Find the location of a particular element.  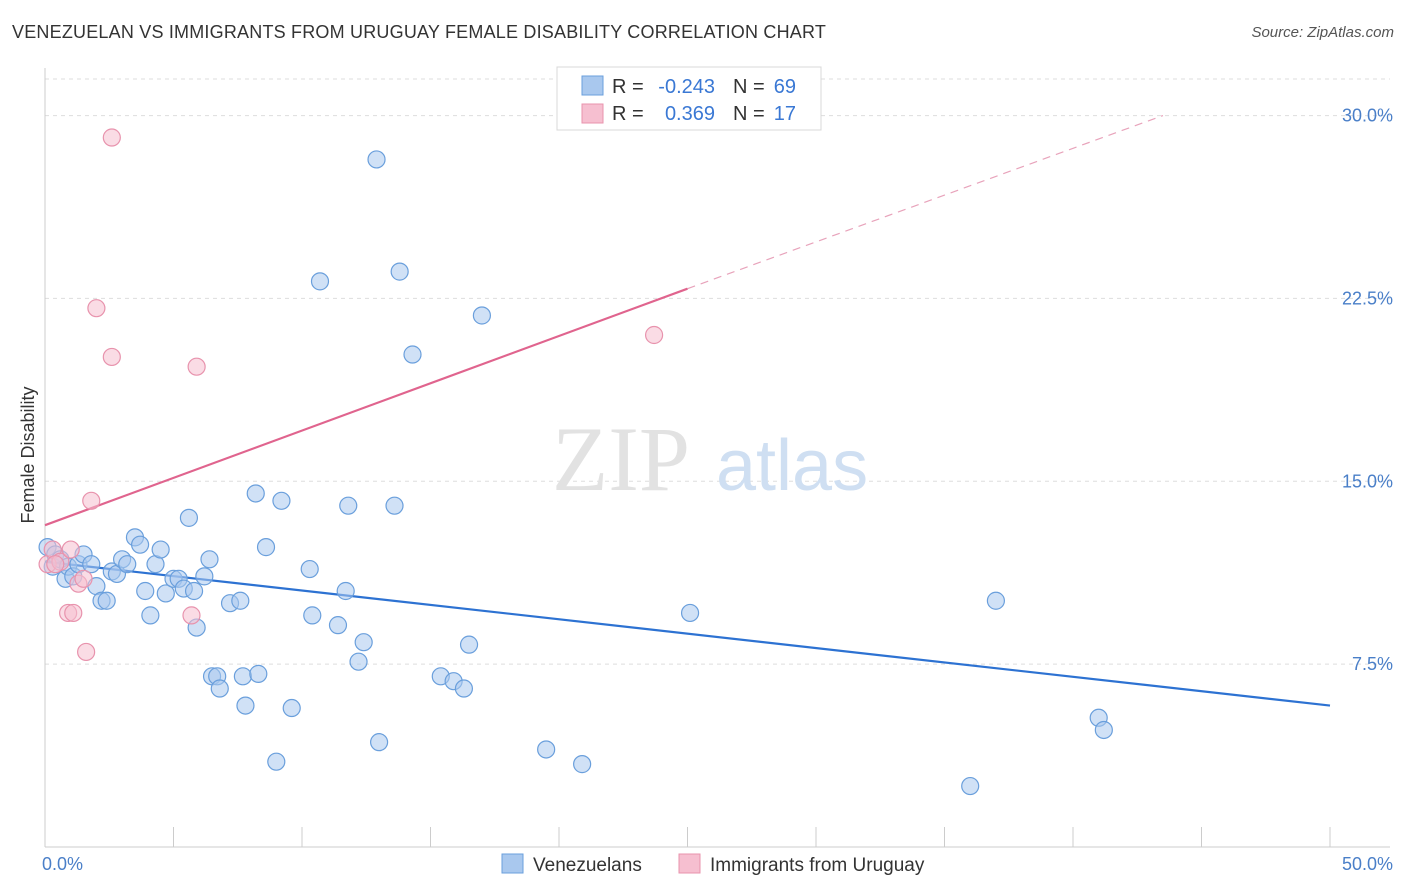

legend-r-label-1: R = is located at coordinates (628, 87).